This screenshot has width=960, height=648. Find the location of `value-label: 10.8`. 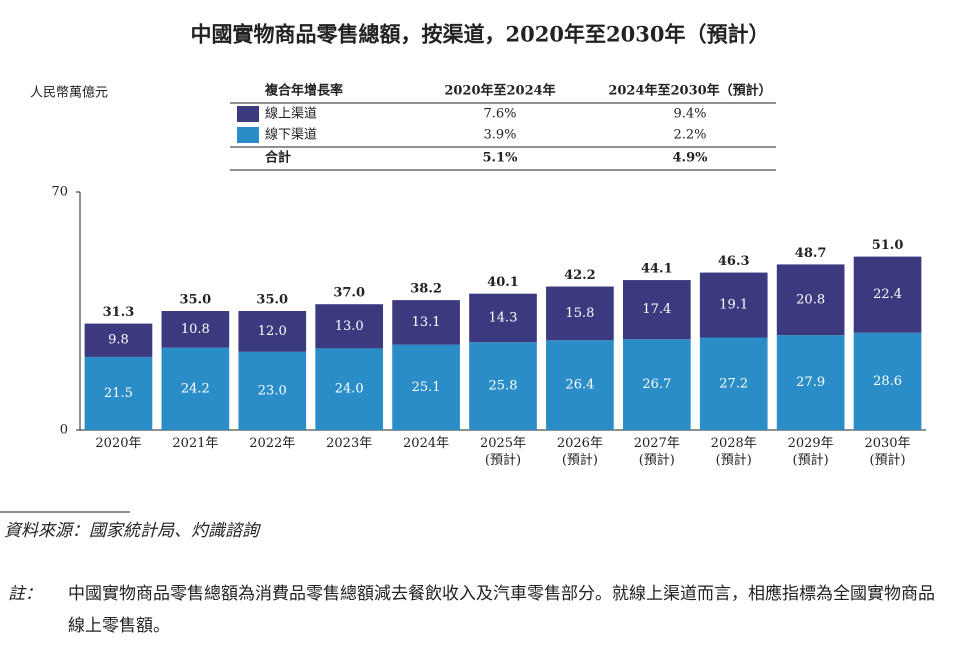

value-label: 10.8 is located at coordinates (195, 329).